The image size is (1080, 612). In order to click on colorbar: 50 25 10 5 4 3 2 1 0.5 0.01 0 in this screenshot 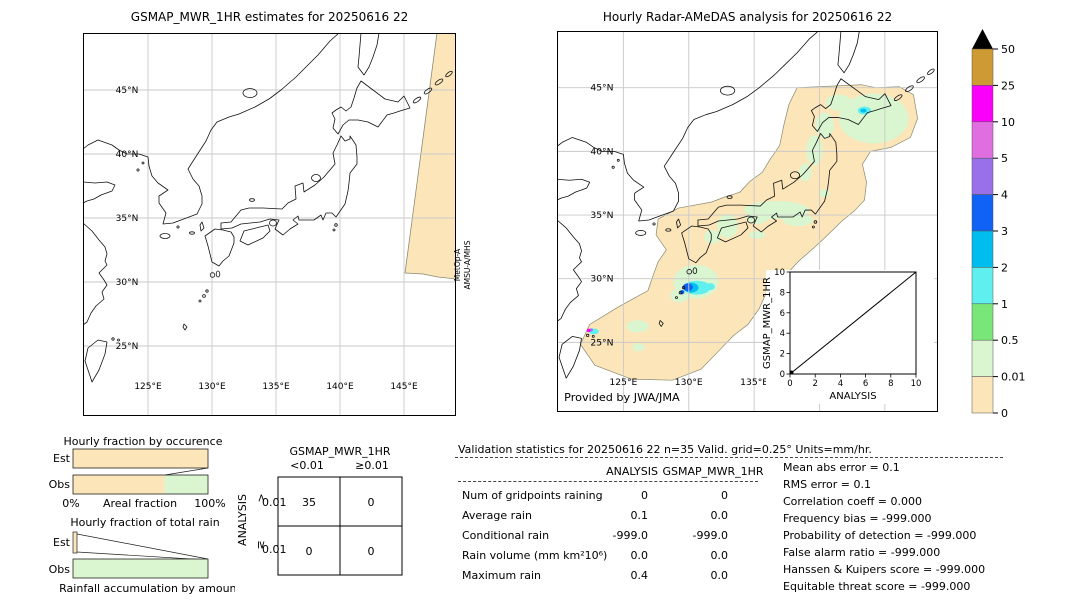, I will do `click(998, 224)`.